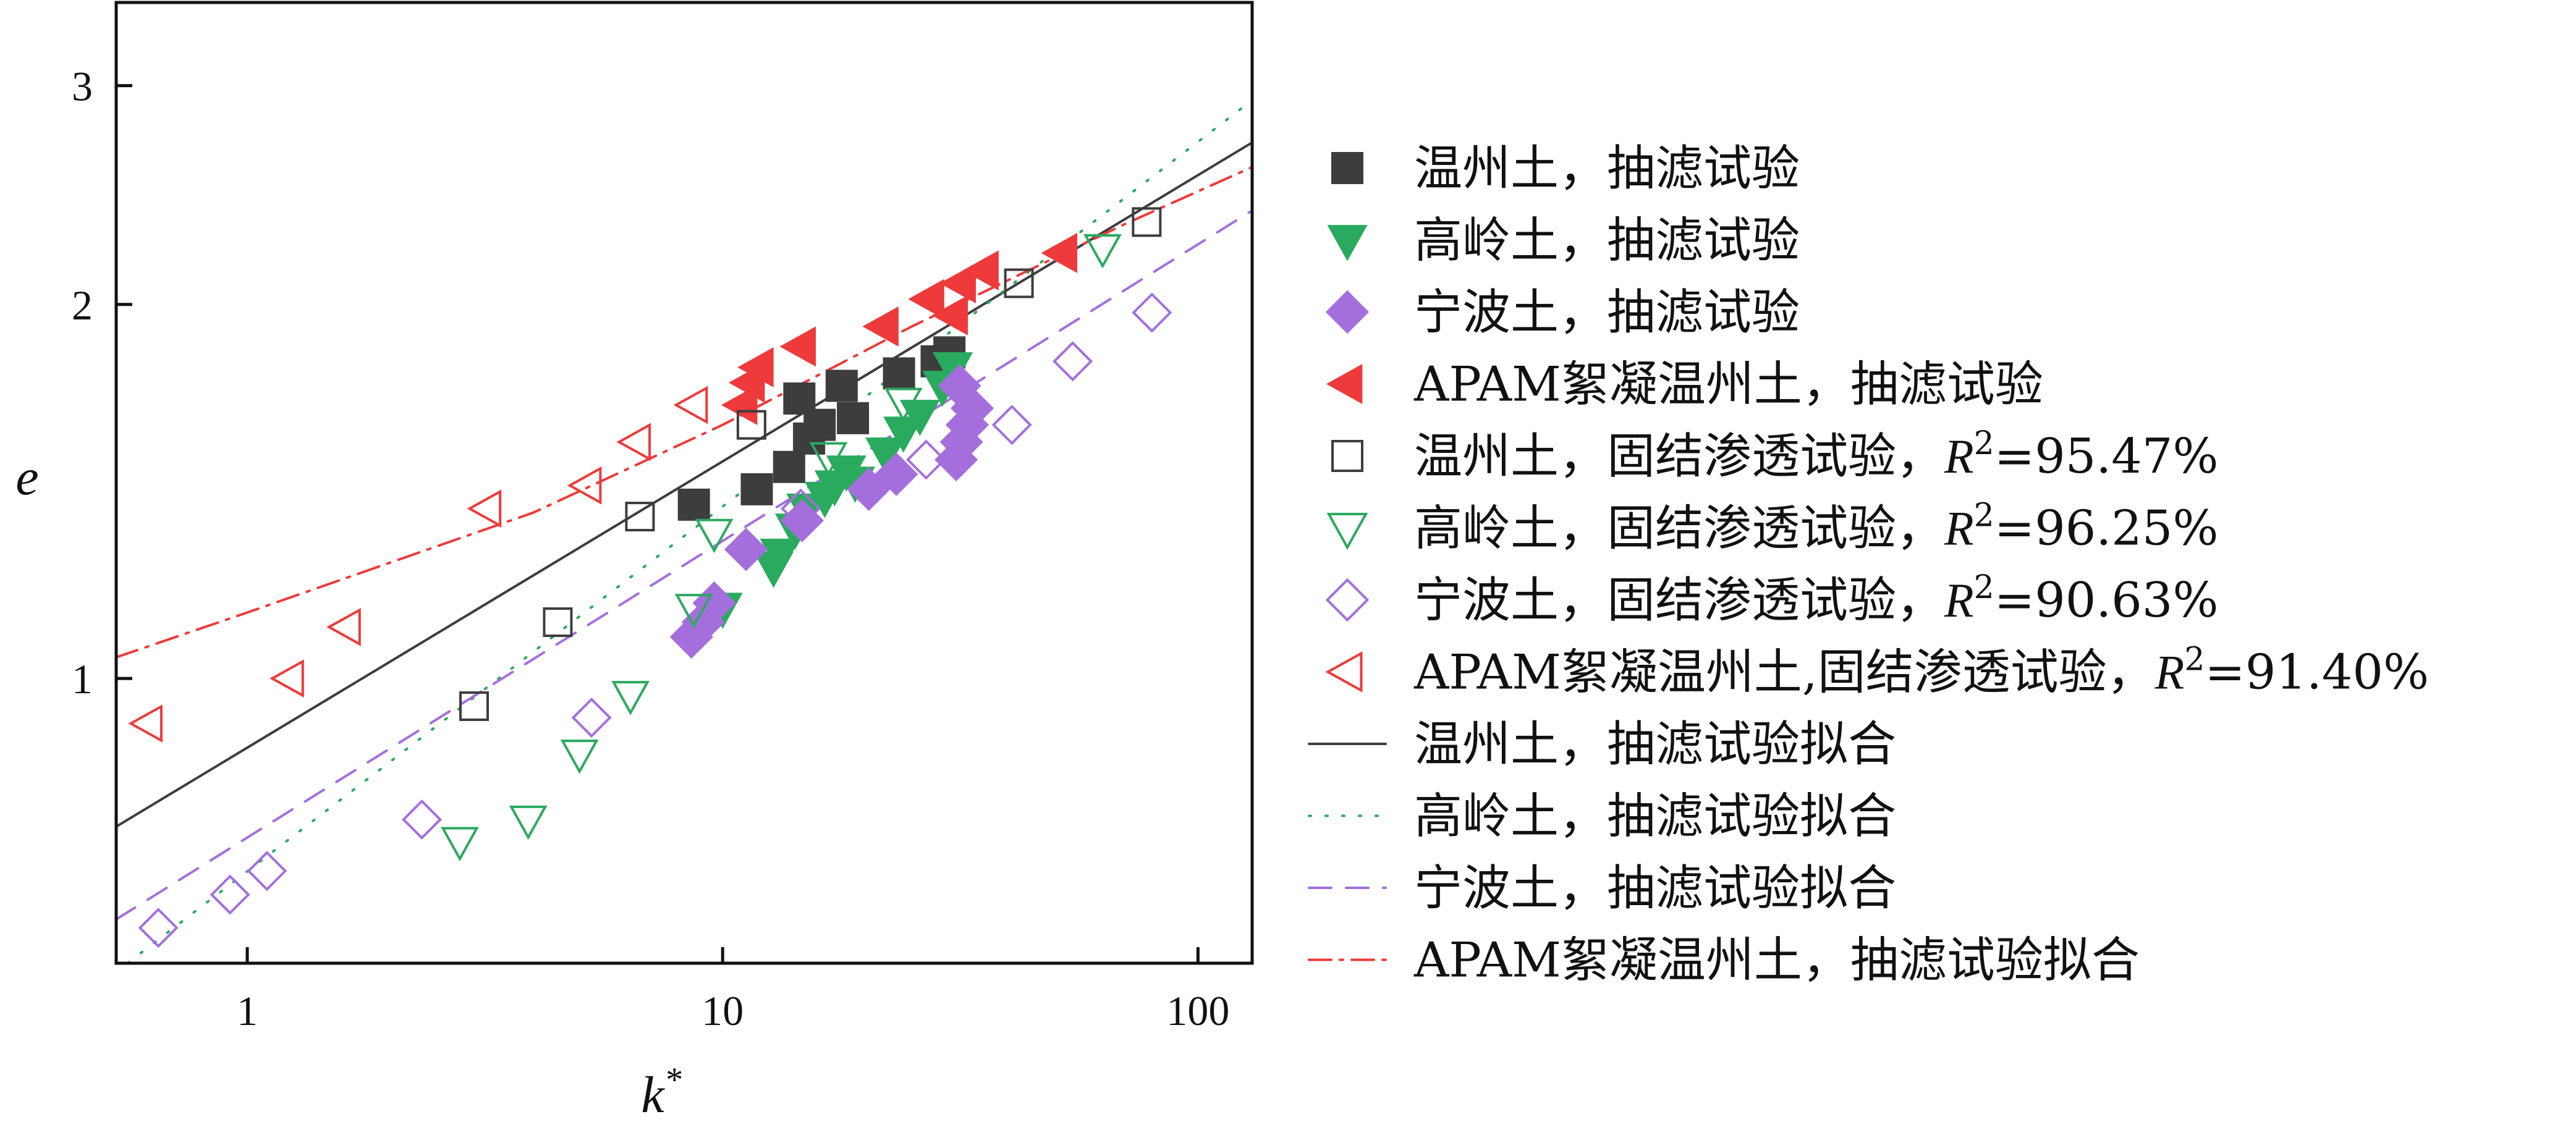 The width and height of the screenshot is (2576, 1122). What do you see at coordinates (1347, 243) in the screenshot?
I see `legend-marker-gl_filt` at bounding box center [1347, 243].